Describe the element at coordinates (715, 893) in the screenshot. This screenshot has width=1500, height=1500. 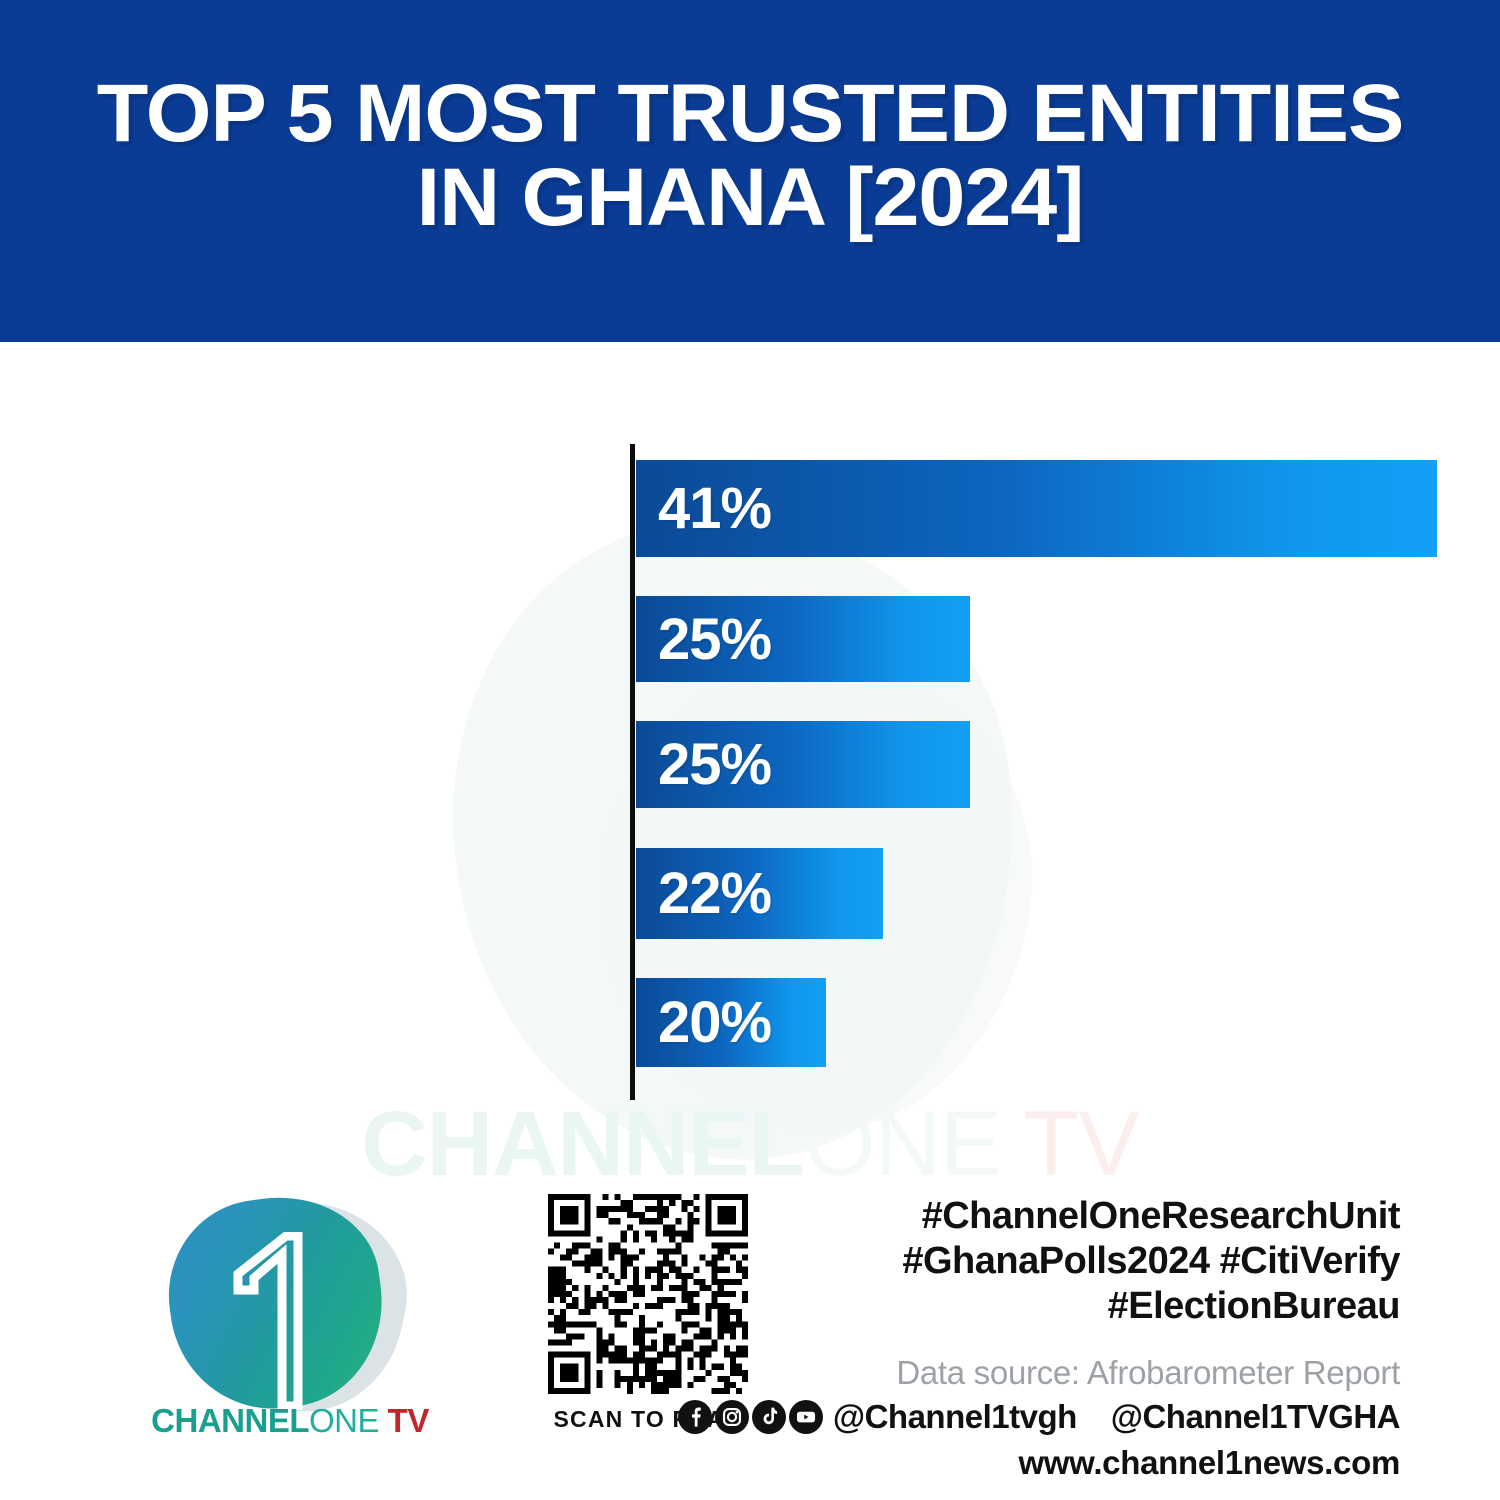
I see `bar-value-3: 22%` at that location.